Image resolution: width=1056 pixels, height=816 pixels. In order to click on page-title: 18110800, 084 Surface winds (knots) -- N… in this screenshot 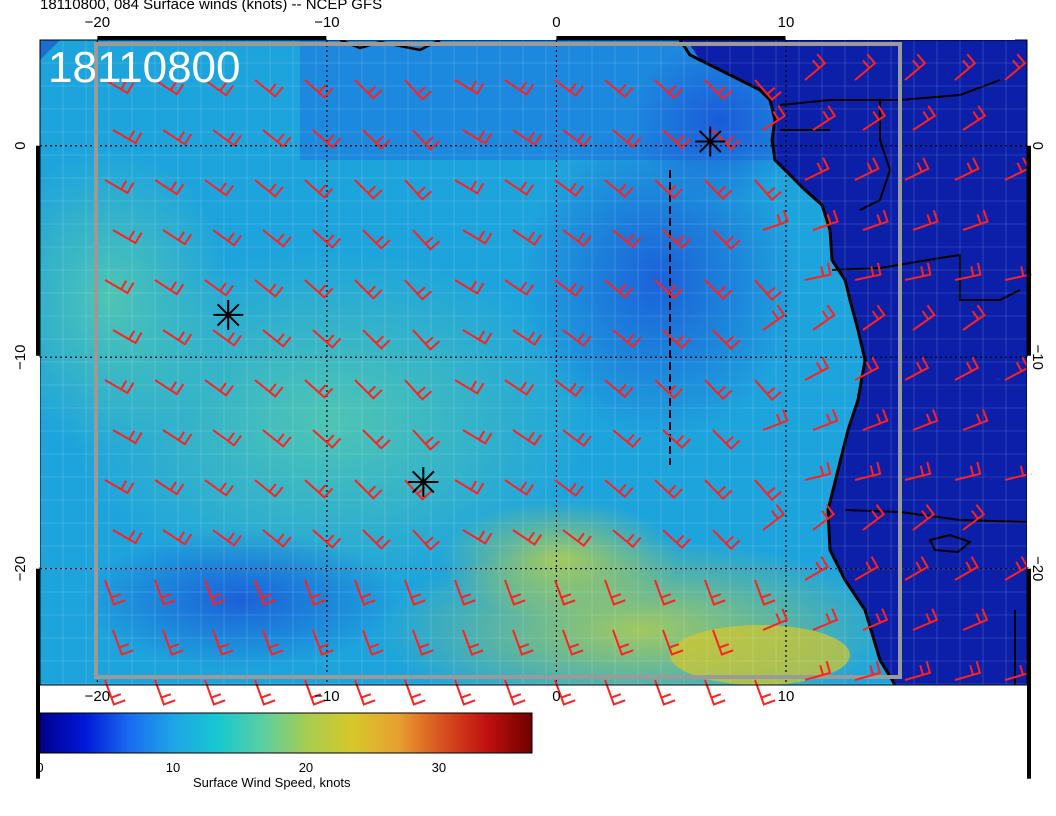, I will do `click(211, 6)`.